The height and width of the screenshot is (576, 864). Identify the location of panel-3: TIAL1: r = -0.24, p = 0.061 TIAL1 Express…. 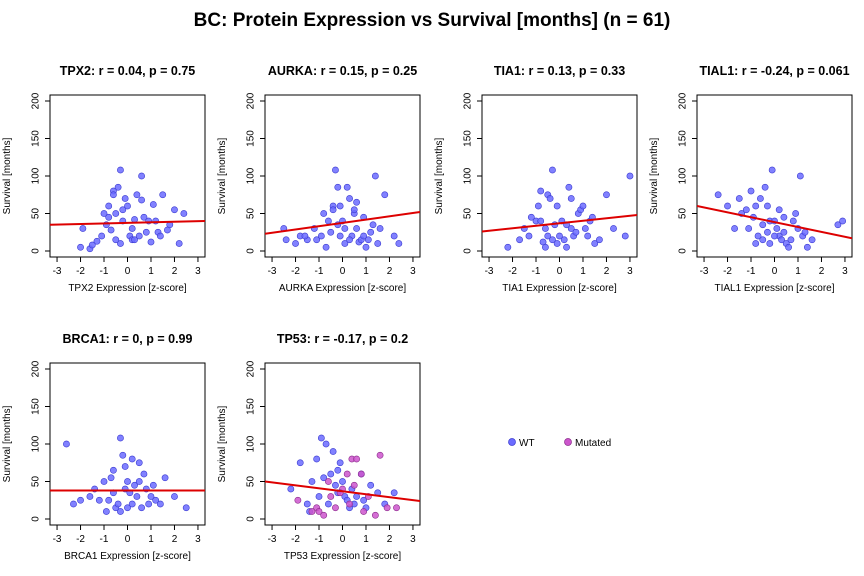
(751, 179).